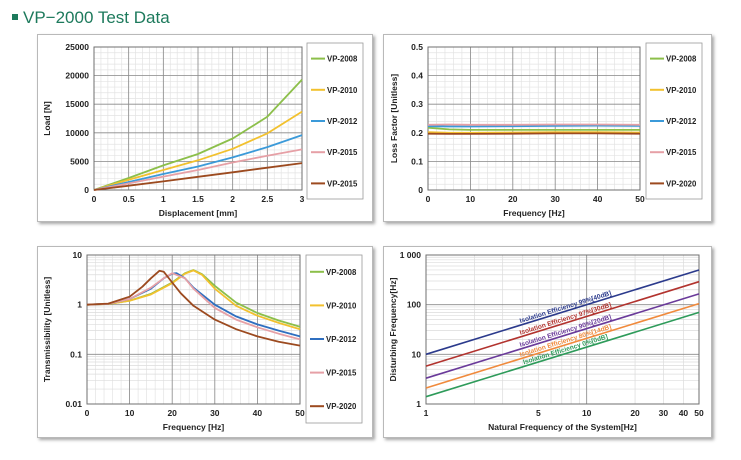 Image resolution: width=741 pixels, height=460 pixels. Describe the element at coordinates (411, 255) in the screenshot. I see `y-tick-label: 1 000` at that location.